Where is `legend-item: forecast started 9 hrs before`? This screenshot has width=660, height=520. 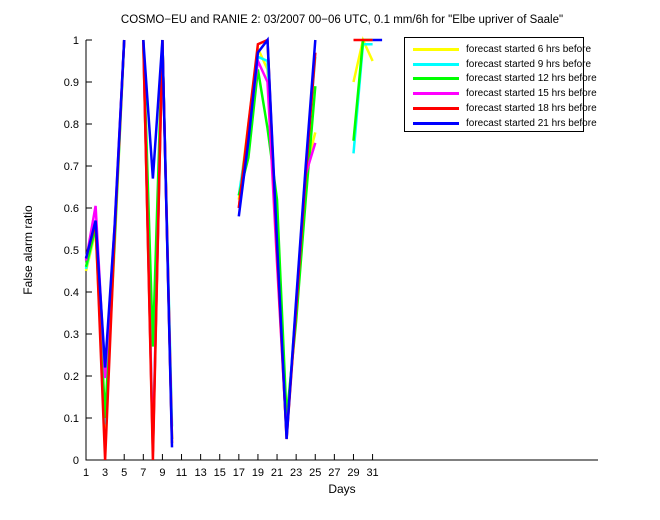
legend-item: forecast started 9 hrs before is located at coordinates (498, 64).